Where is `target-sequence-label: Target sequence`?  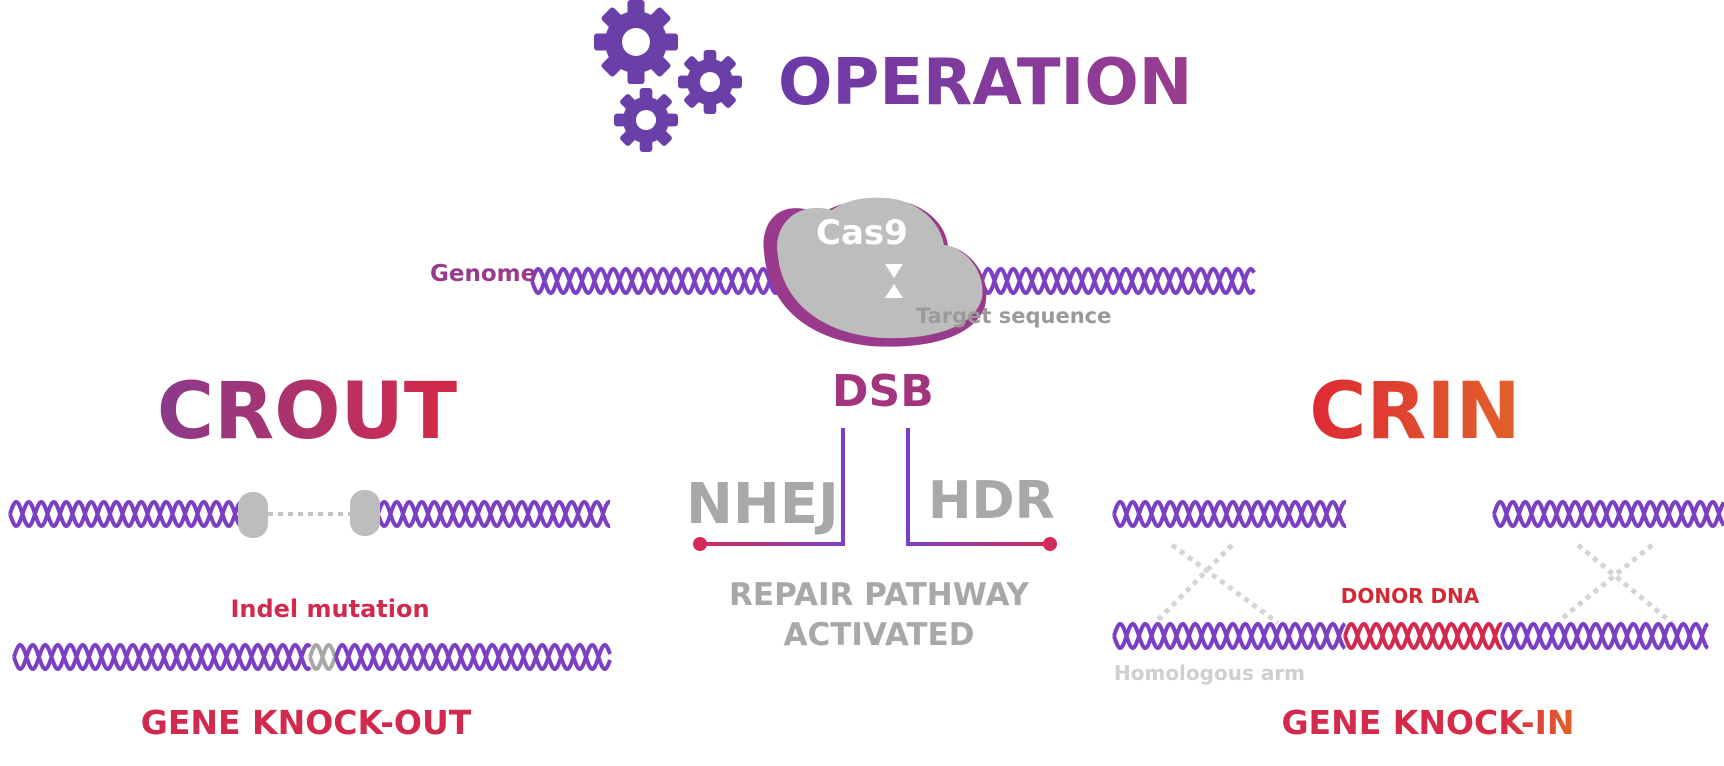 target-sequence-label: Target sequence is located at coordinates (1013, 316).